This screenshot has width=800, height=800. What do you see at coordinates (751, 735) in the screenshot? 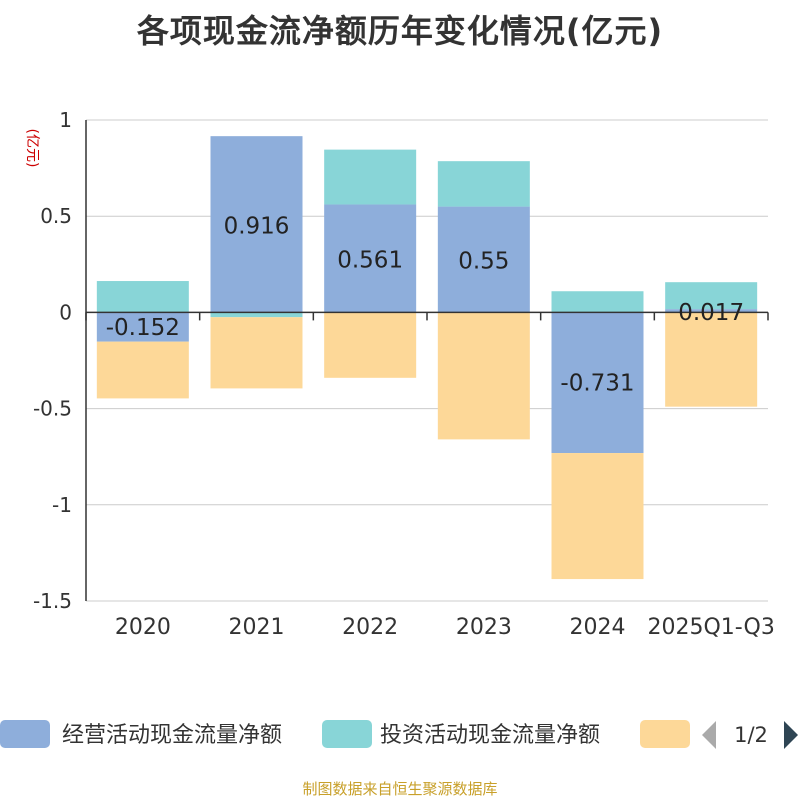
I see `legend-page-indicator: 1/2` at bounding box center [751, 735].